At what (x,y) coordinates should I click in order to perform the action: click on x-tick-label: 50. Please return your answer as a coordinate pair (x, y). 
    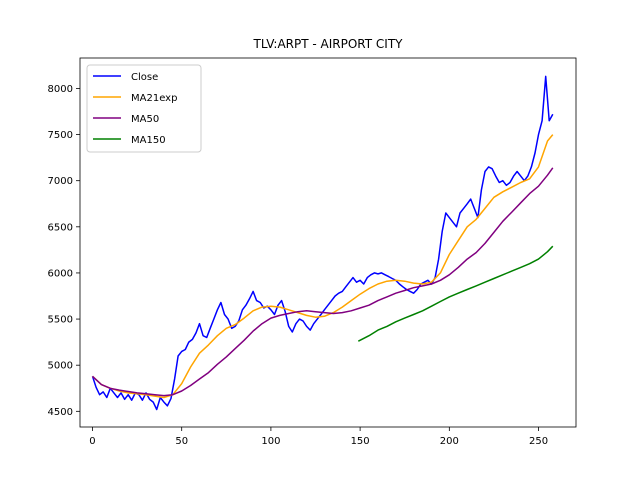
    Looking at the image, I should click on (181, 441).